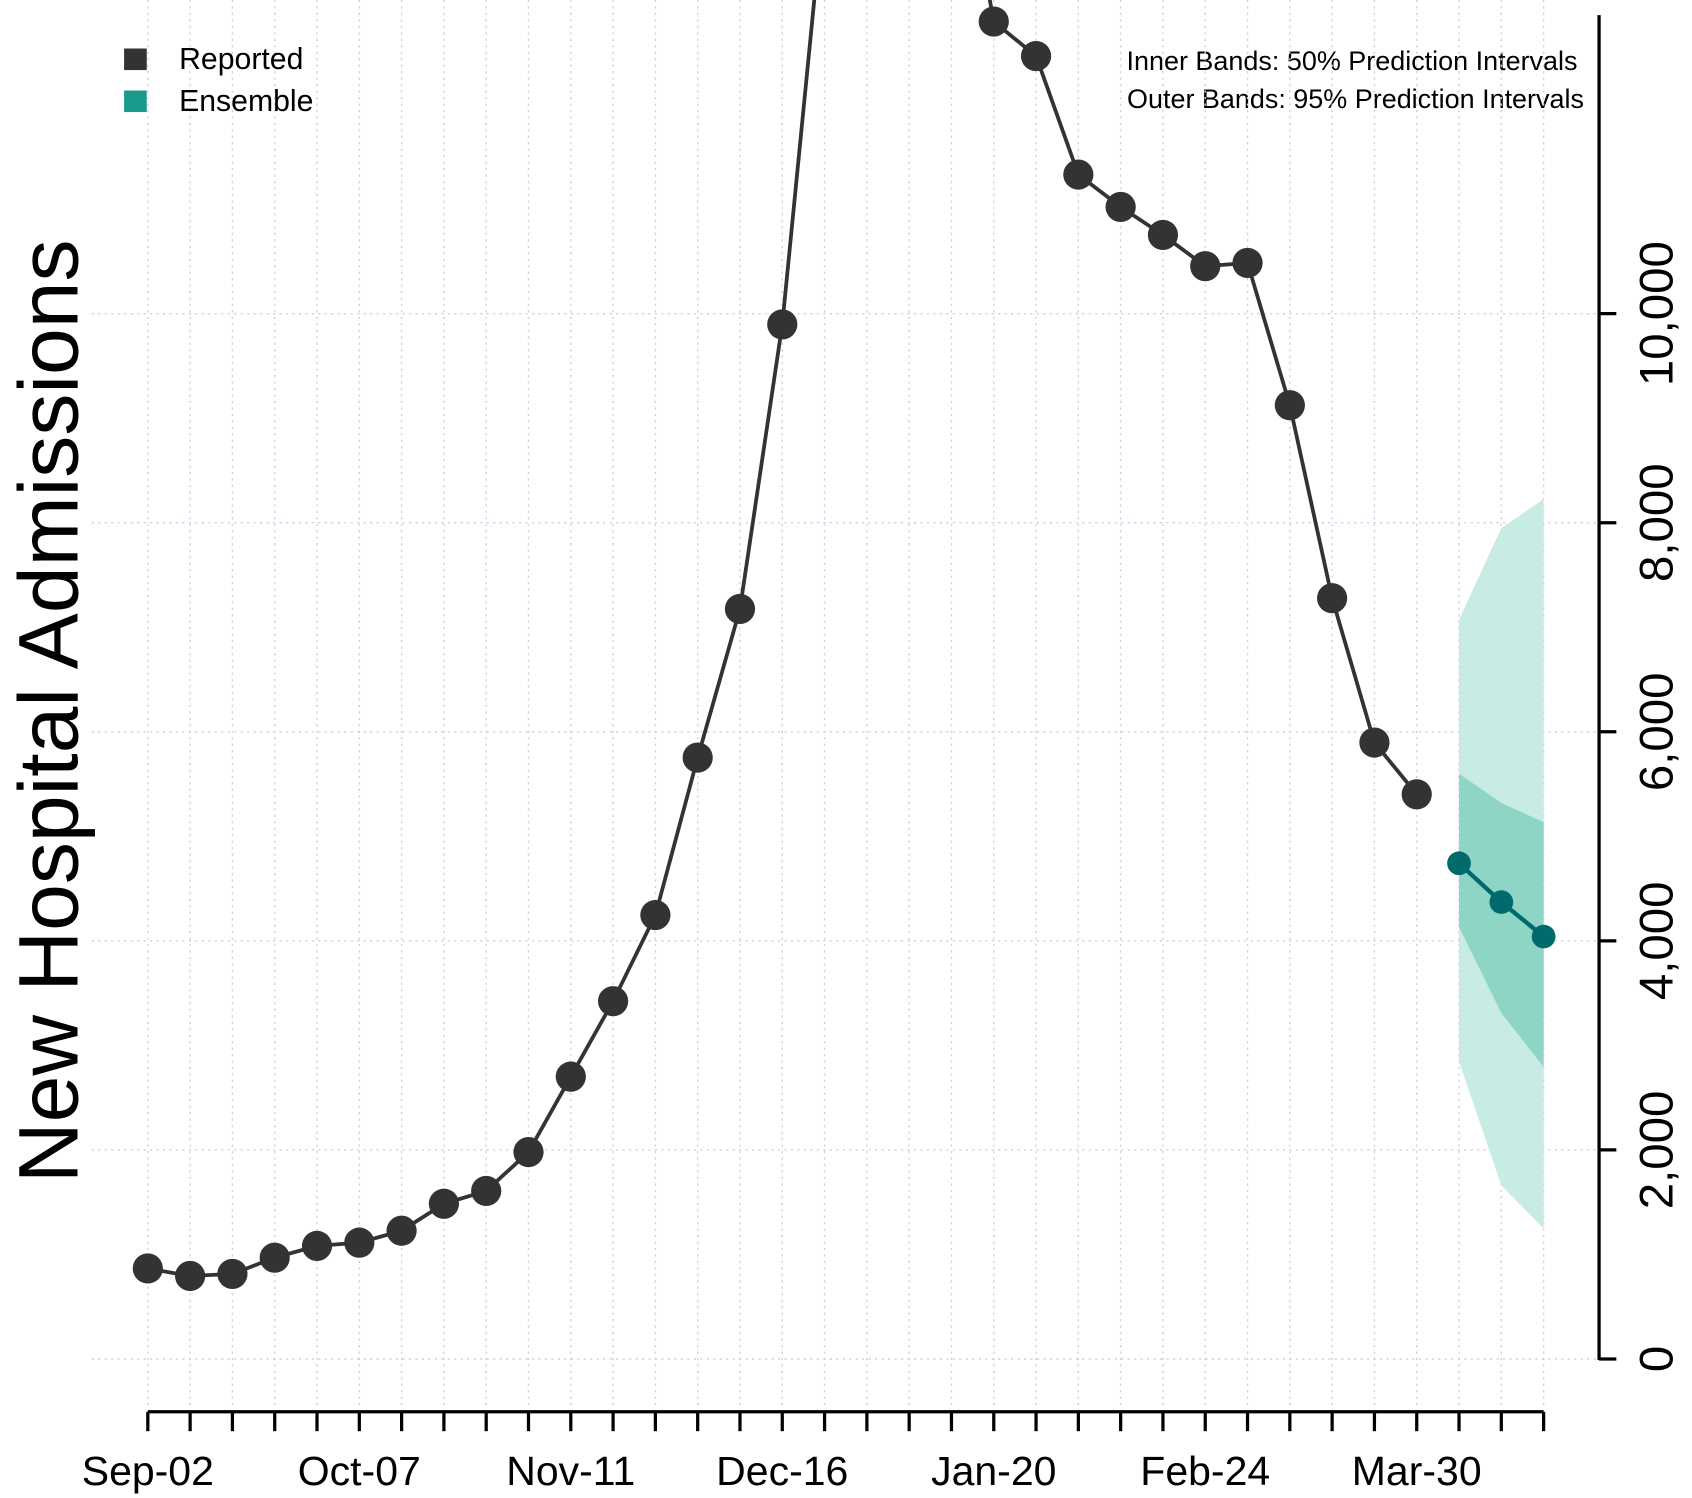 Image resolution: width=1692 pixels, height=1498 pixels. Describe the element at coordinates (1355, 99) in the screenshot. I see `annotation: Outer Bands: 95% Prediction Intervals` at that location.